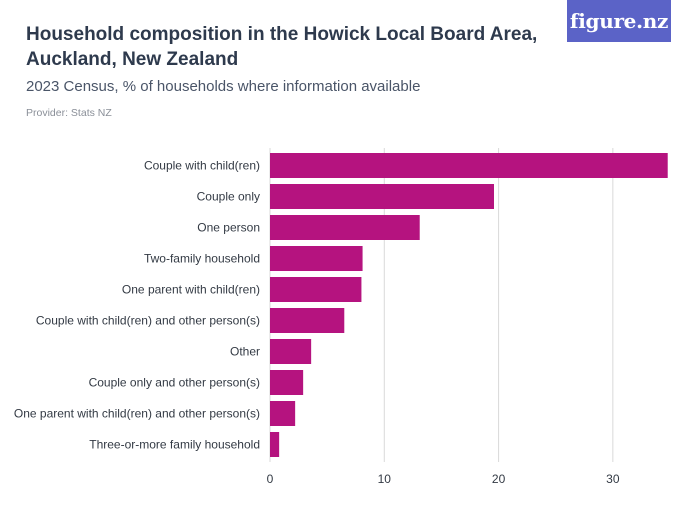  Describe the element at coordinates (191, 290) in the screenshot. I see `category-label: One parent with child(ren)` at that location.